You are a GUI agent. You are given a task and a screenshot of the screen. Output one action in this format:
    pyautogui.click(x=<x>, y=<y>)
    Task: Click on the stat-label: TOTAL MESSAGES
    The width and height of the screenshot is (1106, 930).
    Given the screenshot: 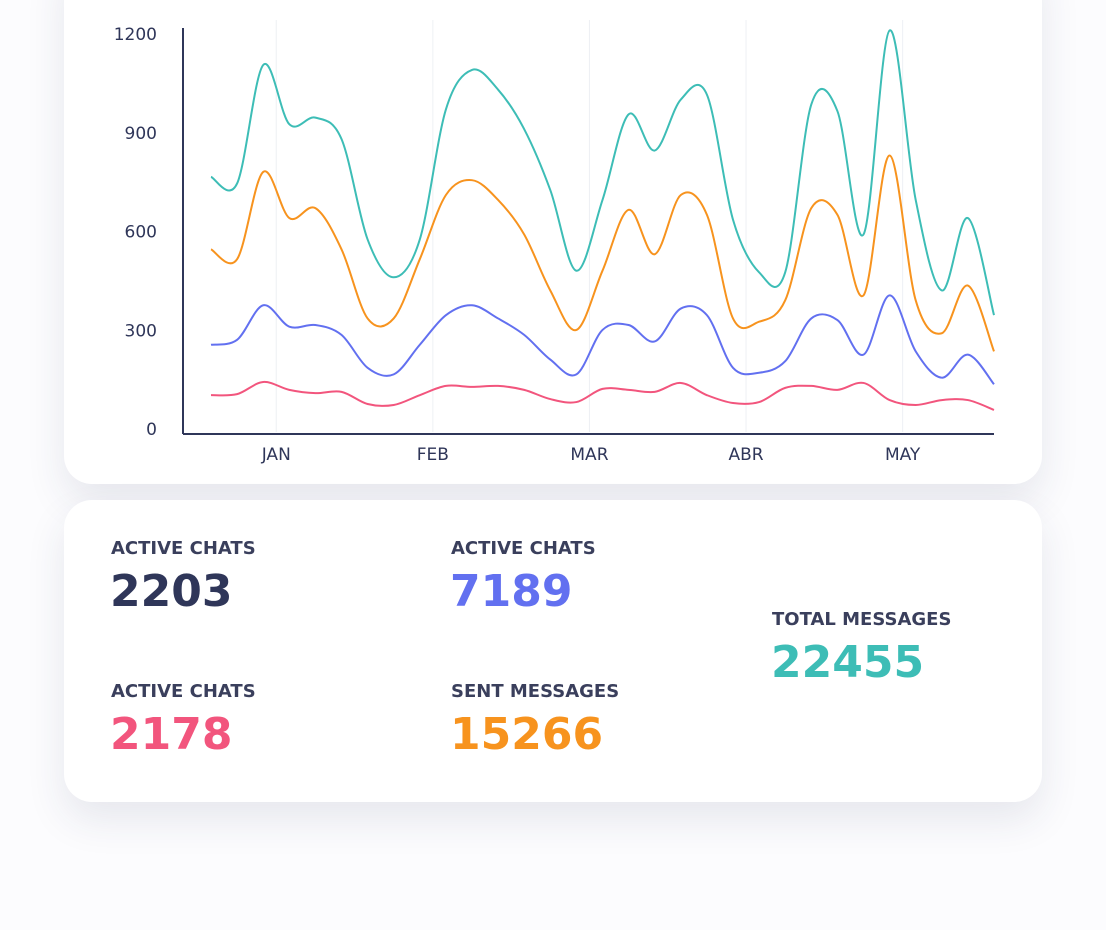 What is the action you would take?
    pyautogui.click(x=862, y=619)
    